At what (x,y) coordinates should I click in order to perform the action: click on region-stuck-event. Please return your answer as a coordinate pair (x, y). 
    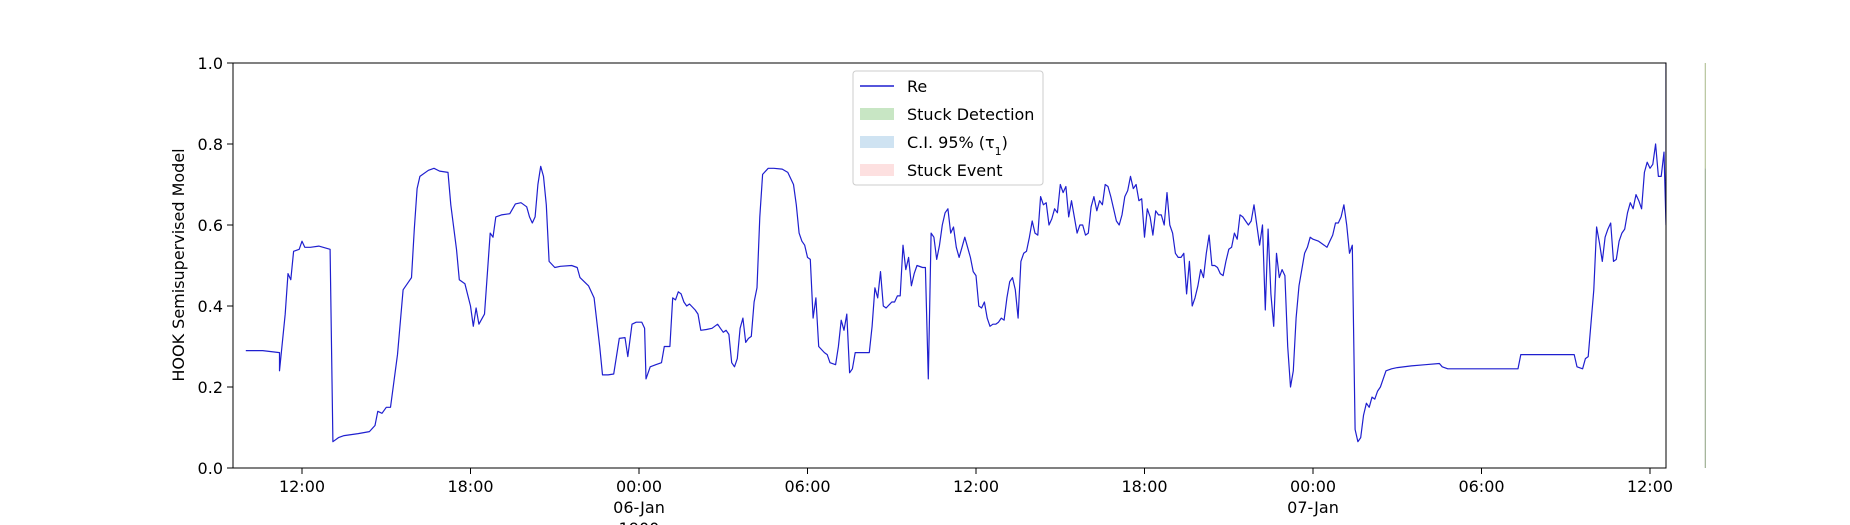
    Looking at the image, I should click on (1705, 318).